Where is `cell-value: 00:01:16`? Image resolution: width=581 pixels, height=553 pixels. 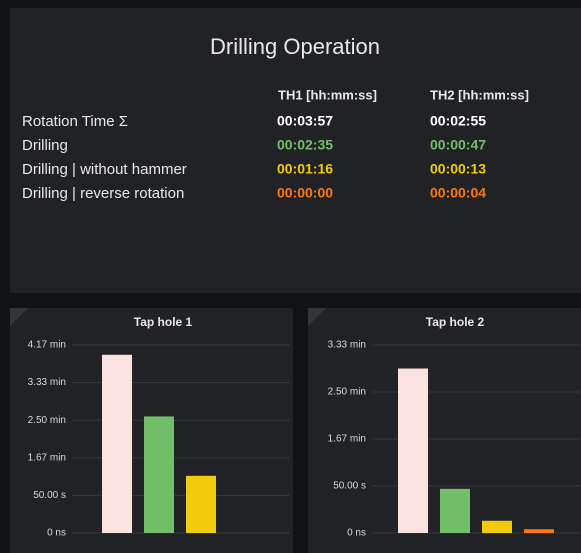
cell-value: 00:01:16 is located at coordinates (305, 169).